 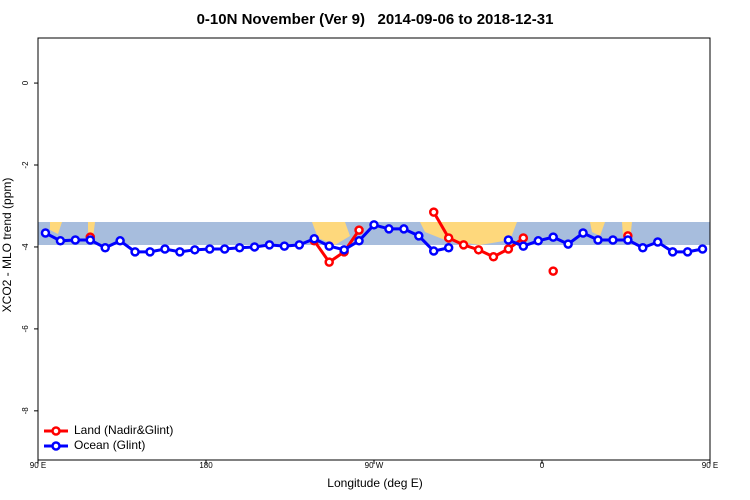 I want to click on y-tick-label: -8, so click(x=25, y=411).